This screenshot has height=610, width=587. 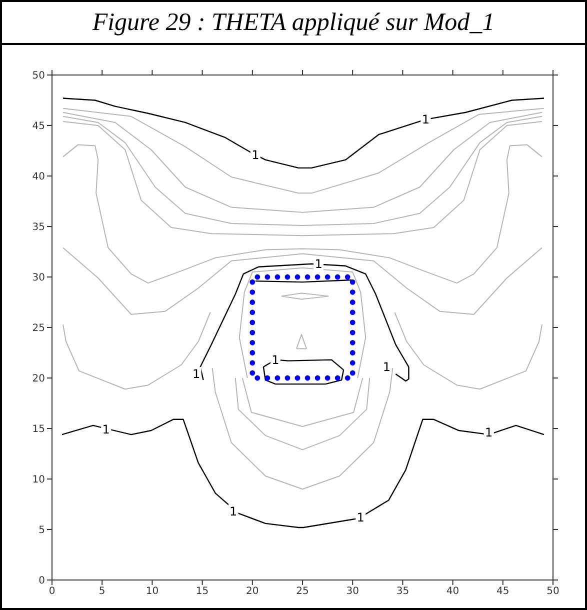 What do you see at coordinates (38, 278) in the screenshot?
I see `y-tick-label: 30` at bounding box center [38, 278].